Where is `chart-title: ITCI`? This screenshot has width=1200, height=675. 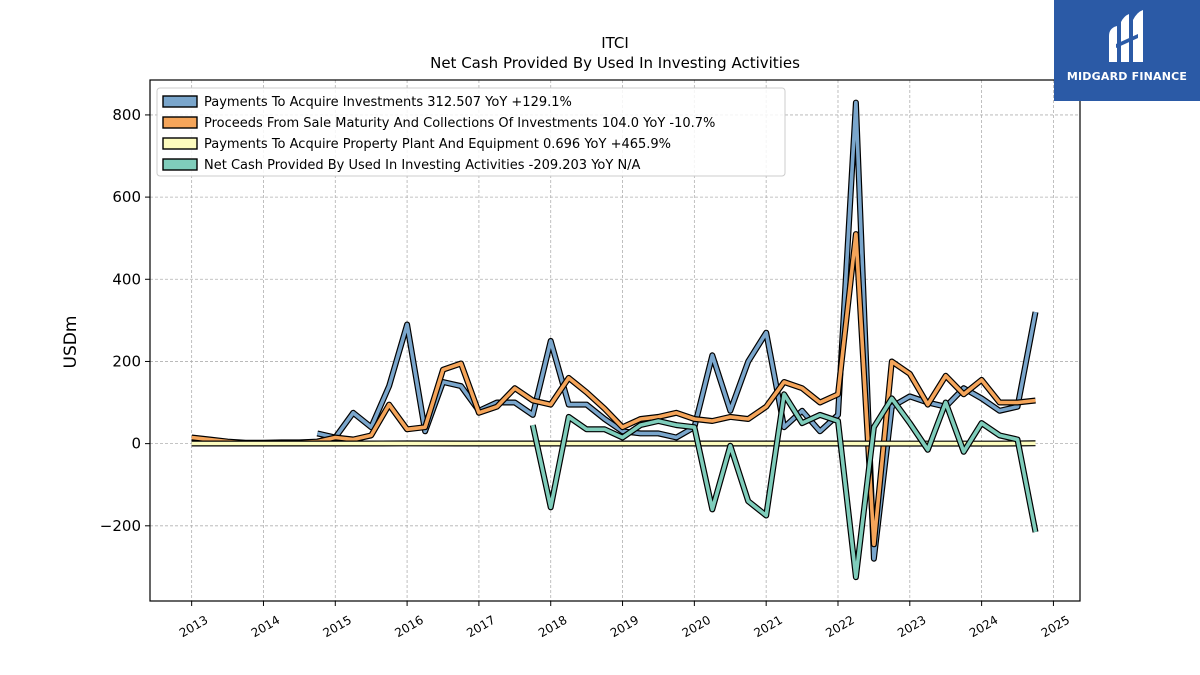 chart-title: ITCI is located at coordinates (615, 43).